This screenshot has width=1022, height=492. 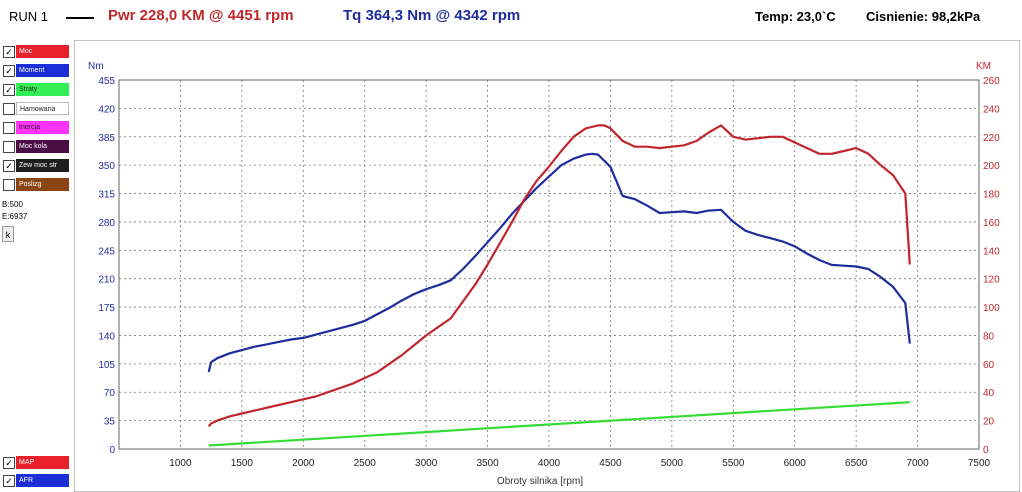 I want to click on x-tick-label: 4000, so click(x=549, y=463).